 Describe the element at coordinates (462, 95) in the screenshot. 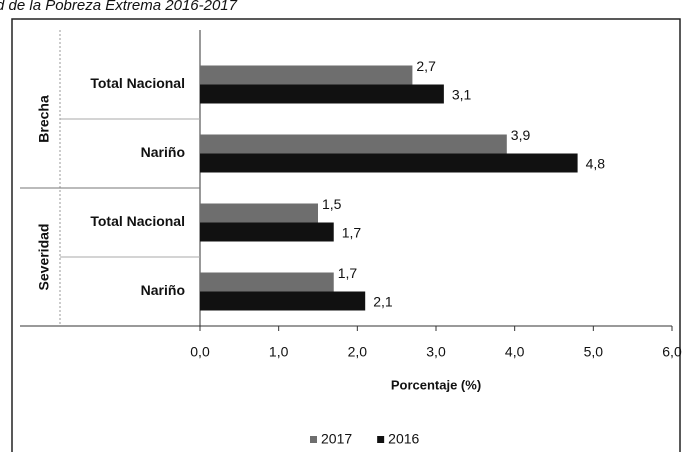

I see `value-label: 3,1` at that location.